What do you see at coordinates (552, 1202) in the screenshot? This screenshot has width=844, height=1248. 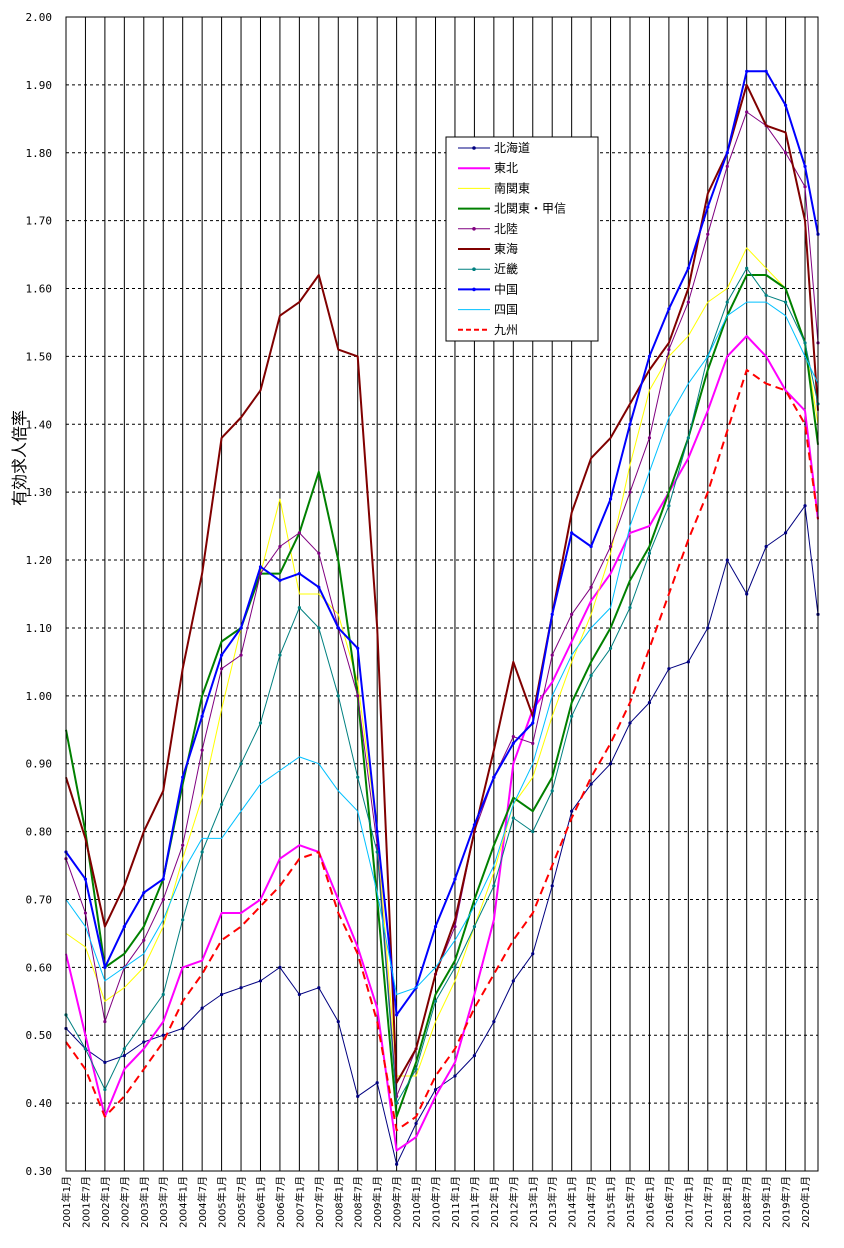 I see `x-tick-label: 2013年7月` at bounding box center [552, 1202].